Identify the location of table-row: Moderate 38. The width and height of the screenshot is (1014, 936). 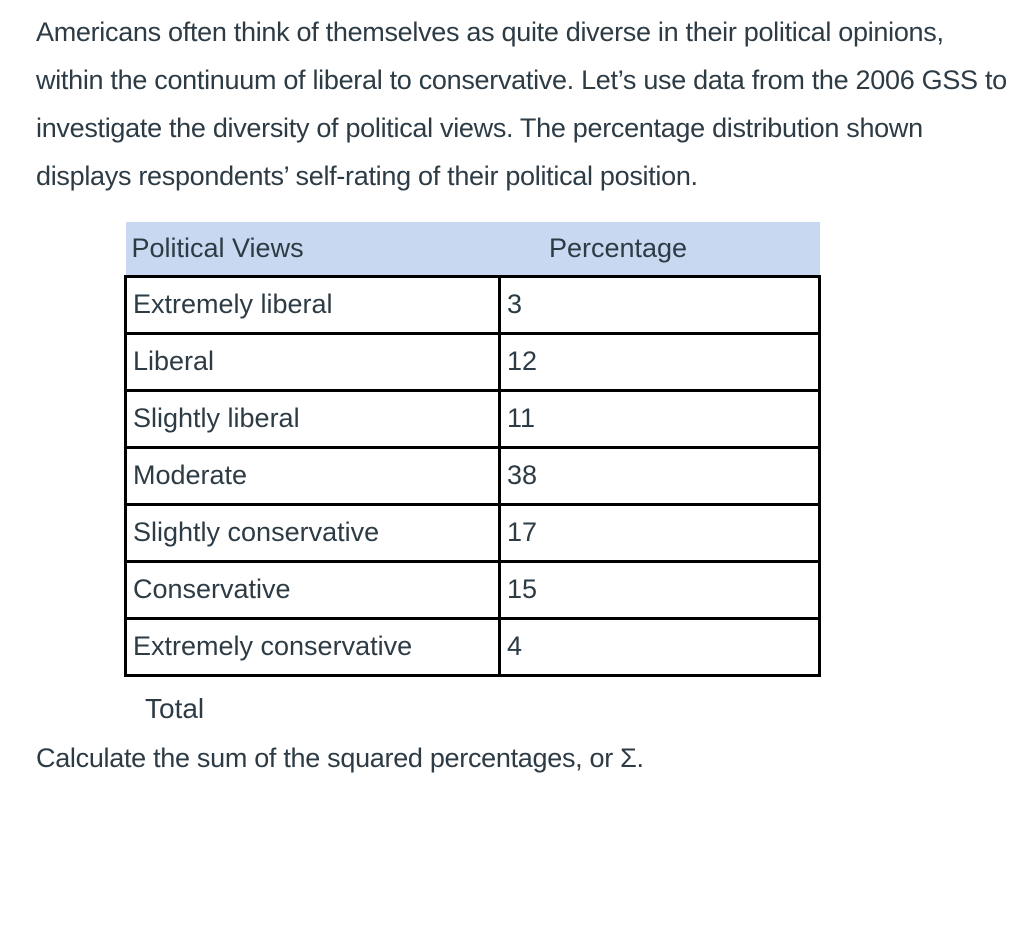
(472, 475).